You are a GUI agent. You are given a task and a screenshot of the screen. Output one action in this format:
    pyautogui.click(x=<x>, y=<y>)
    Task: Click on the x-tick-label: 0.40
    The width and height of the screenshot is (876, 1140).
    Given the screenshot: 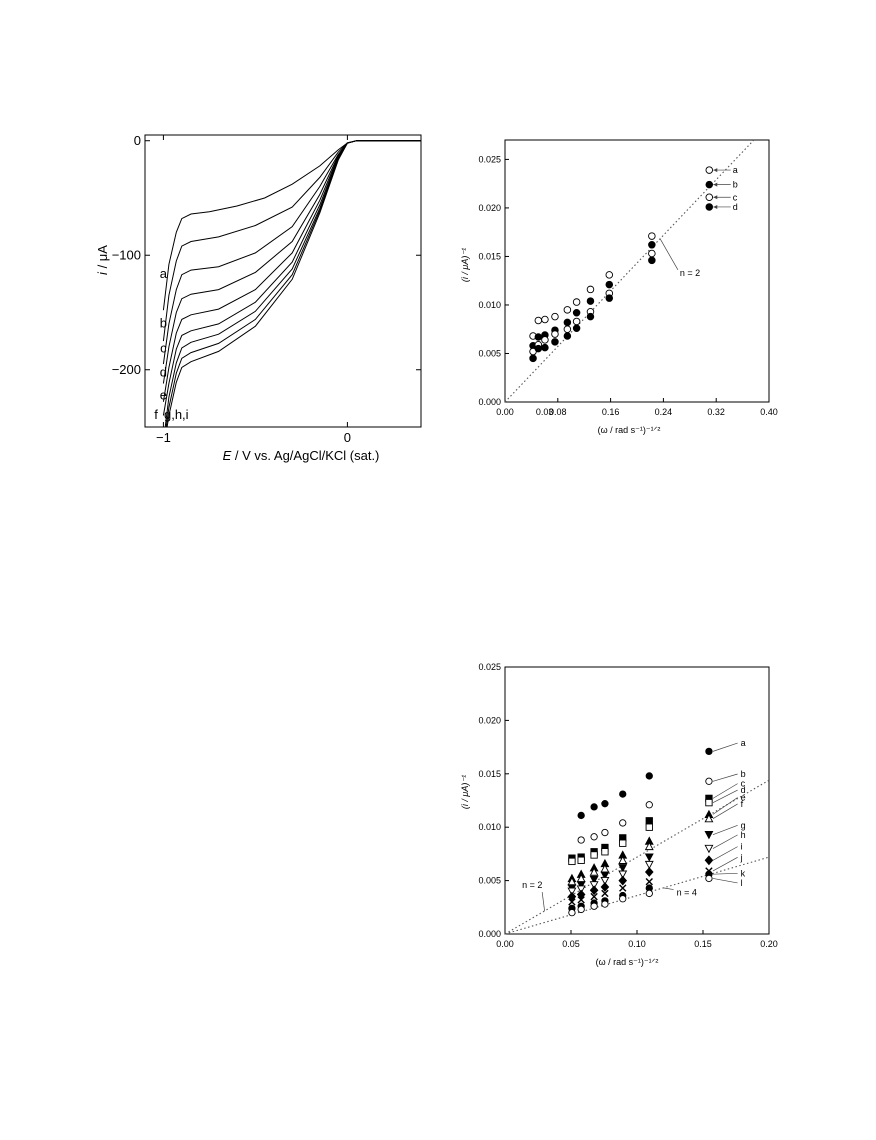 What is the action you would take?
    pyautogui.click(x=769, y=412)
    